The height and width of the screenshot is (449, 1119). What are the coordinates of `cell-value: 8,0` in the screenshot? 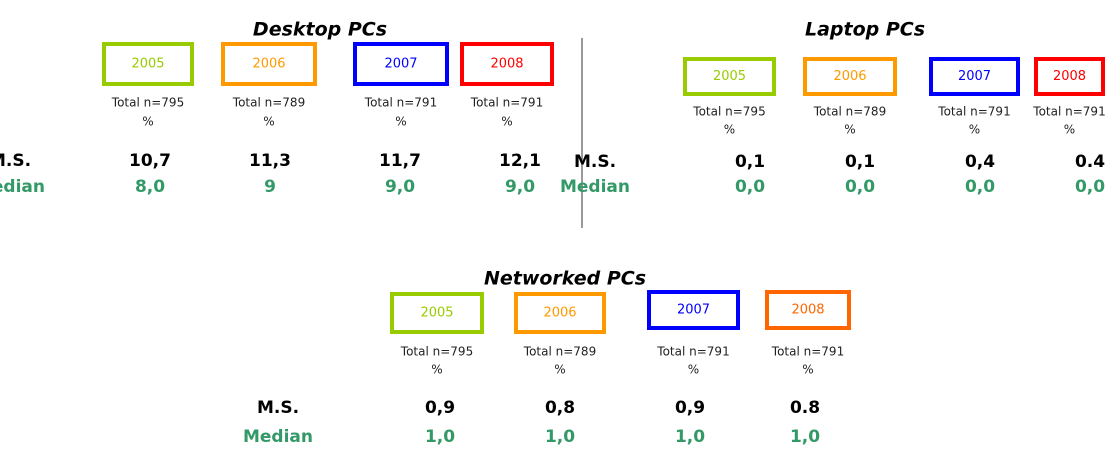 It's located at (150, 187).